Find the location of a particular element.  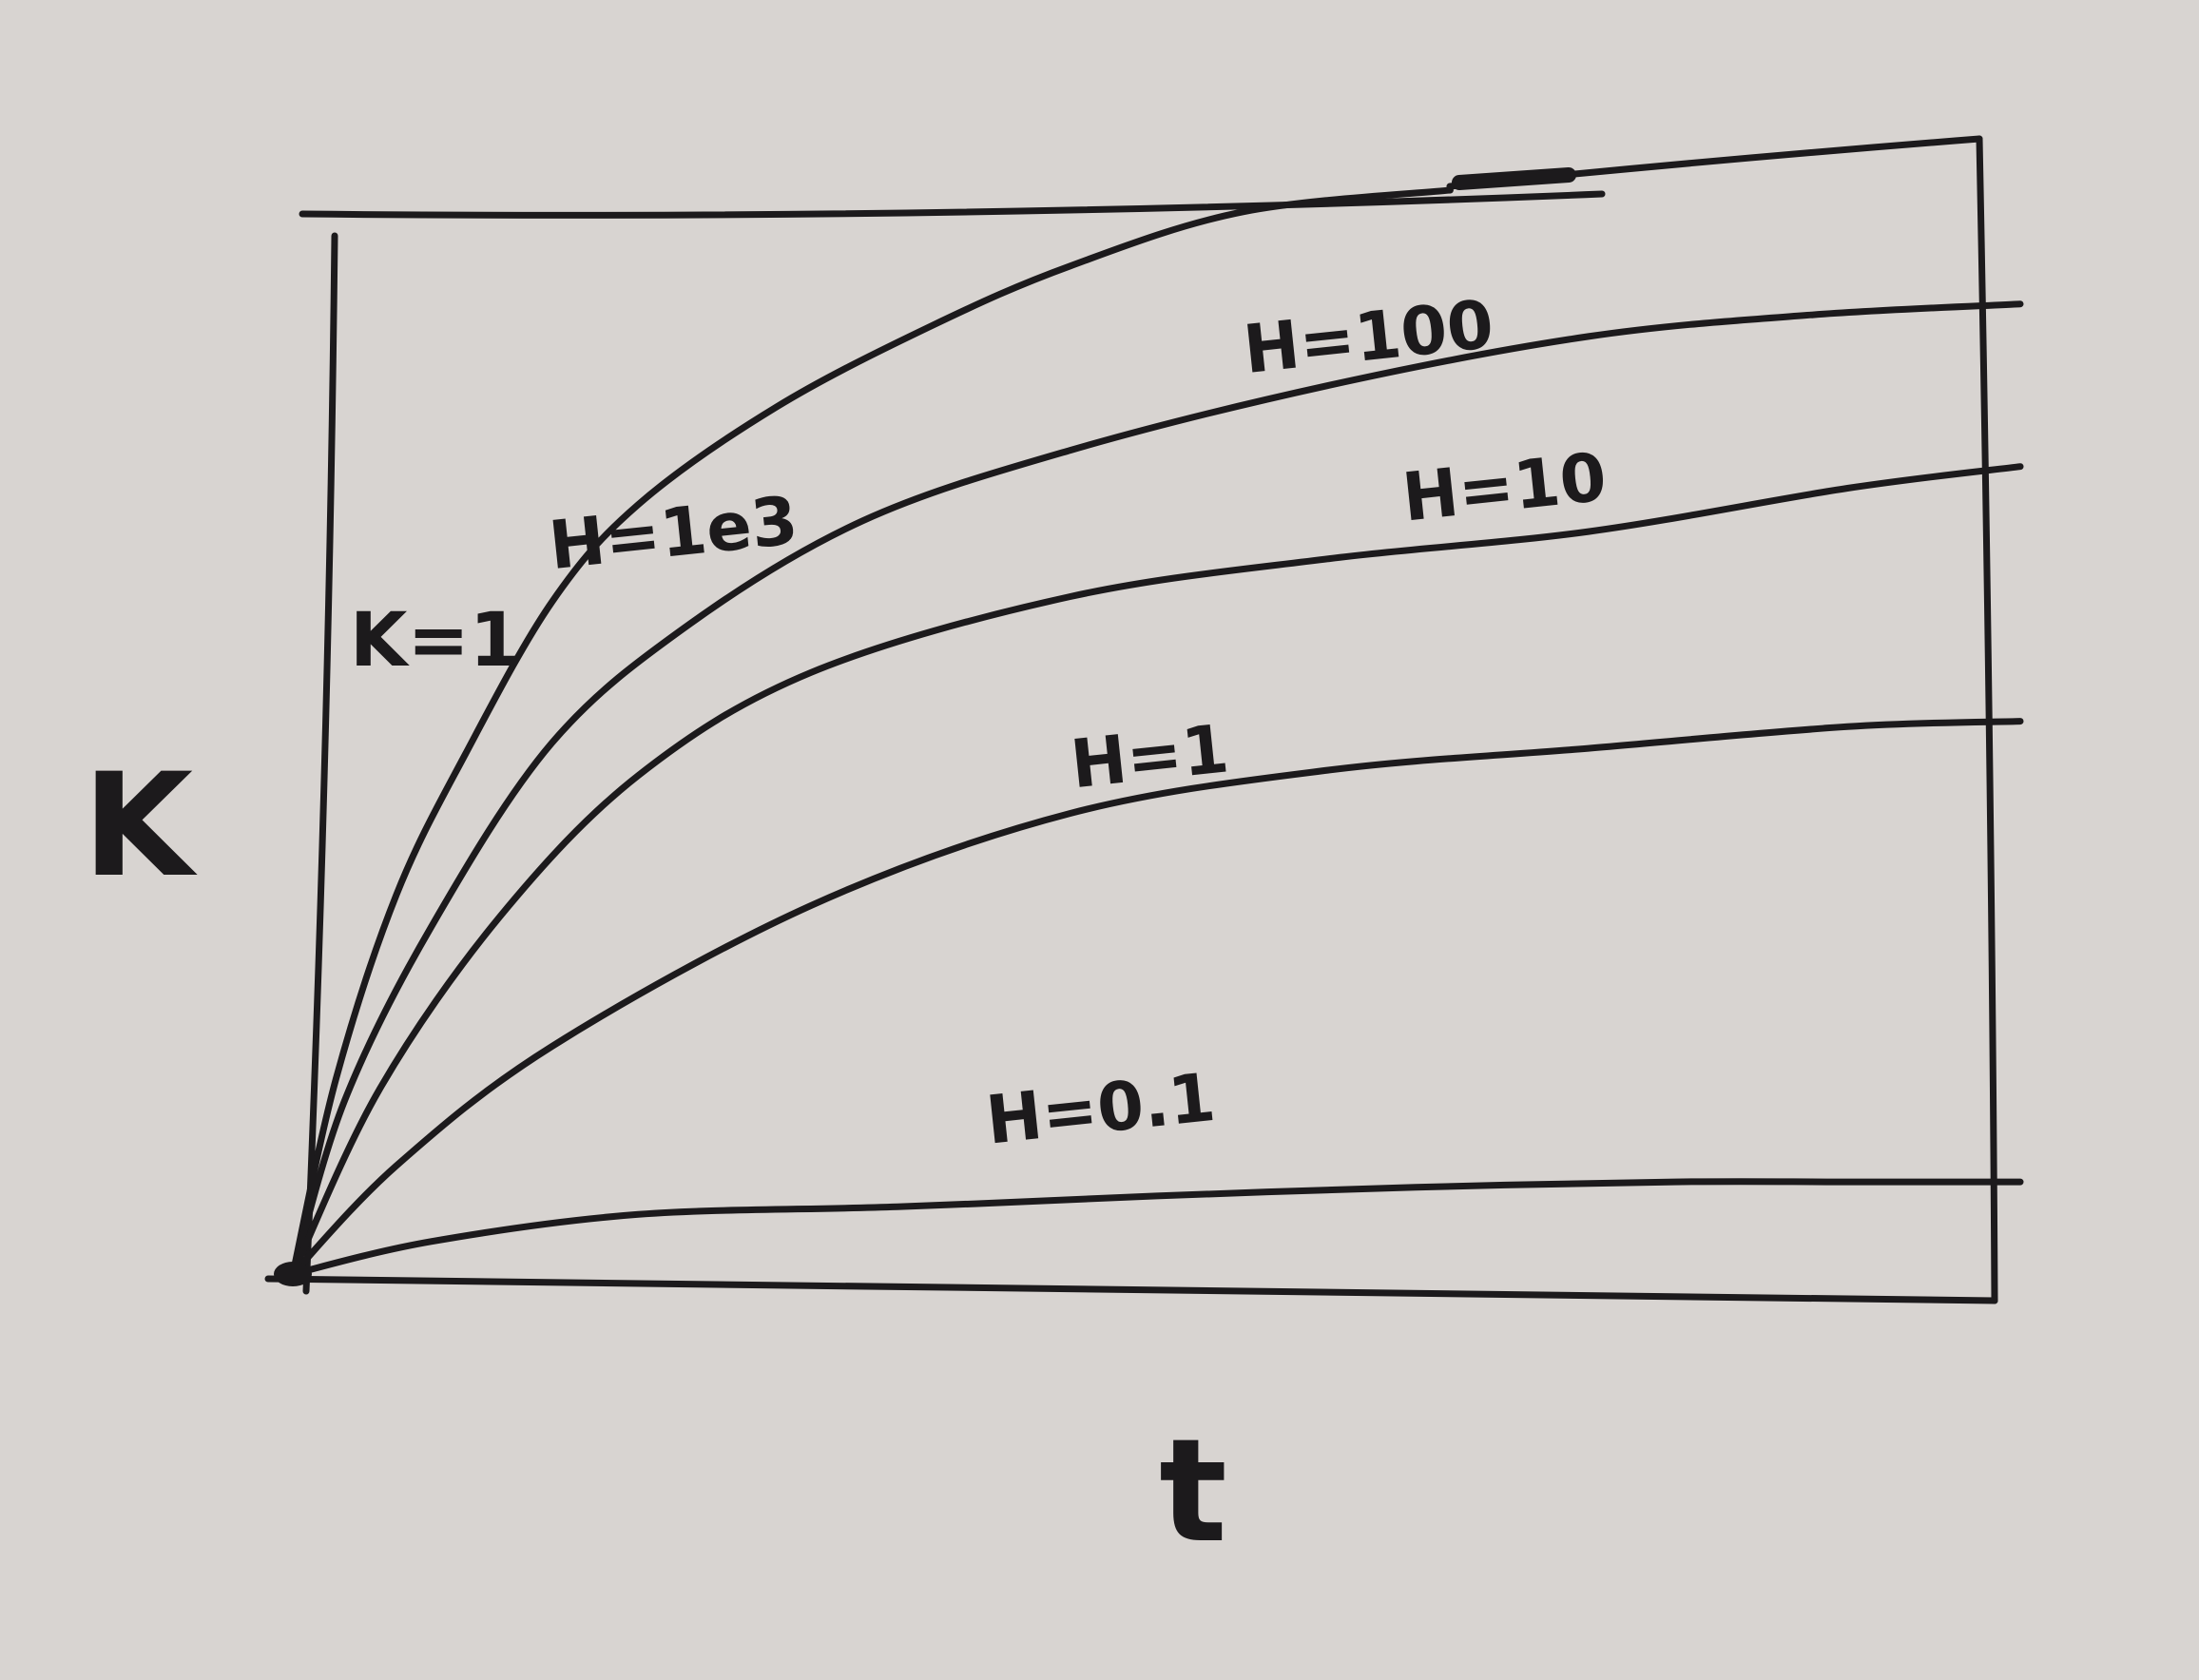

x-axis-label: t is located at coordinates (1193, 1492).